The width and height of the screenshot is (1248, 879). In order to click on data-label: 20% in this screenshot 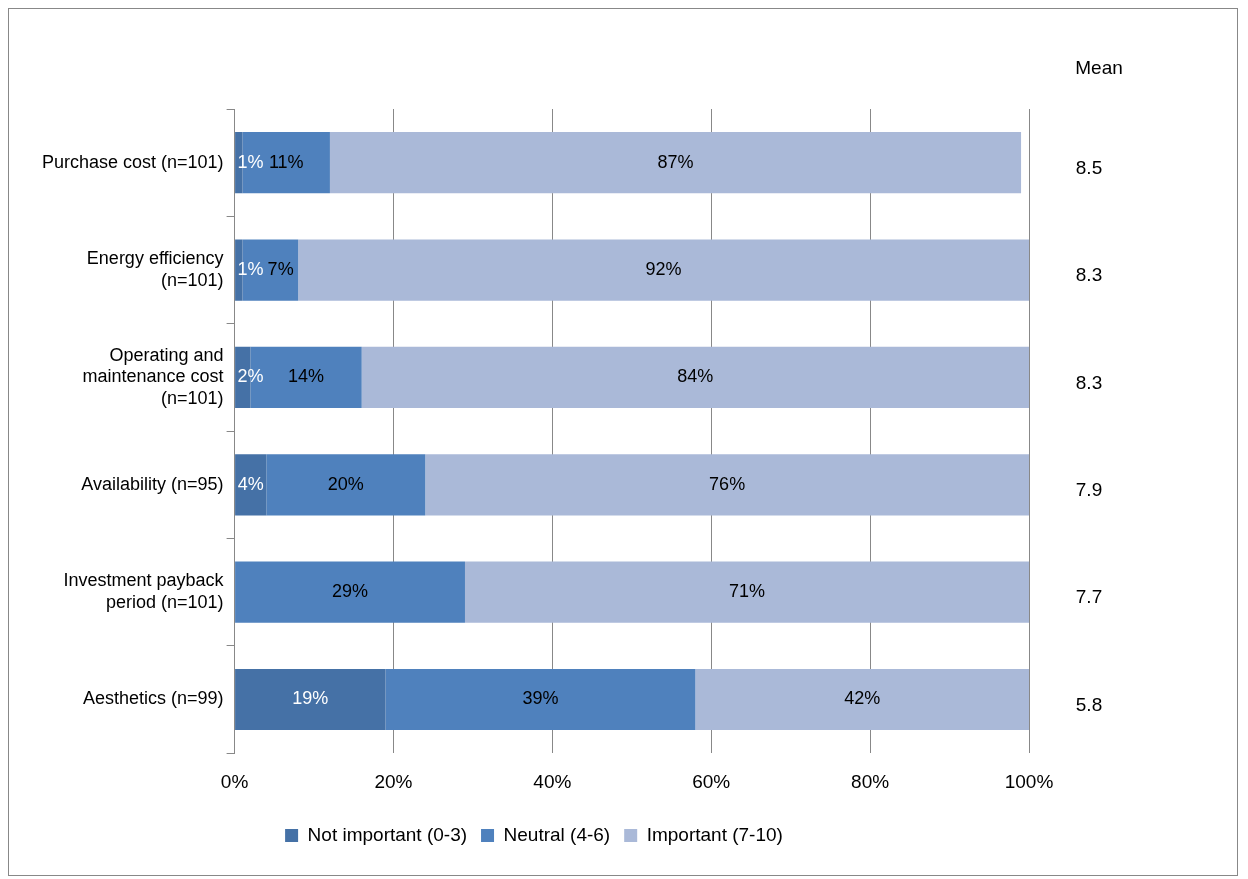, I will do `click(345, 483)`.